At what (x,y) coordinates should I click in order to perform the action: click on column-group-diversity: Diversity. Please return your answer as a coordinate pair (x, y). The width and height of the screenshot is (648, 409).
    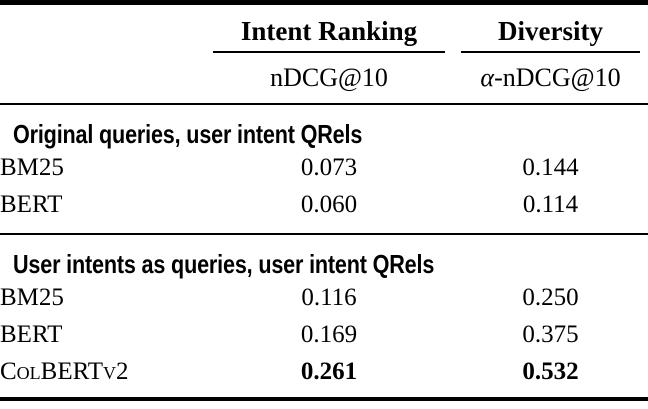
    Looking at the image, I should click on (550, 28).